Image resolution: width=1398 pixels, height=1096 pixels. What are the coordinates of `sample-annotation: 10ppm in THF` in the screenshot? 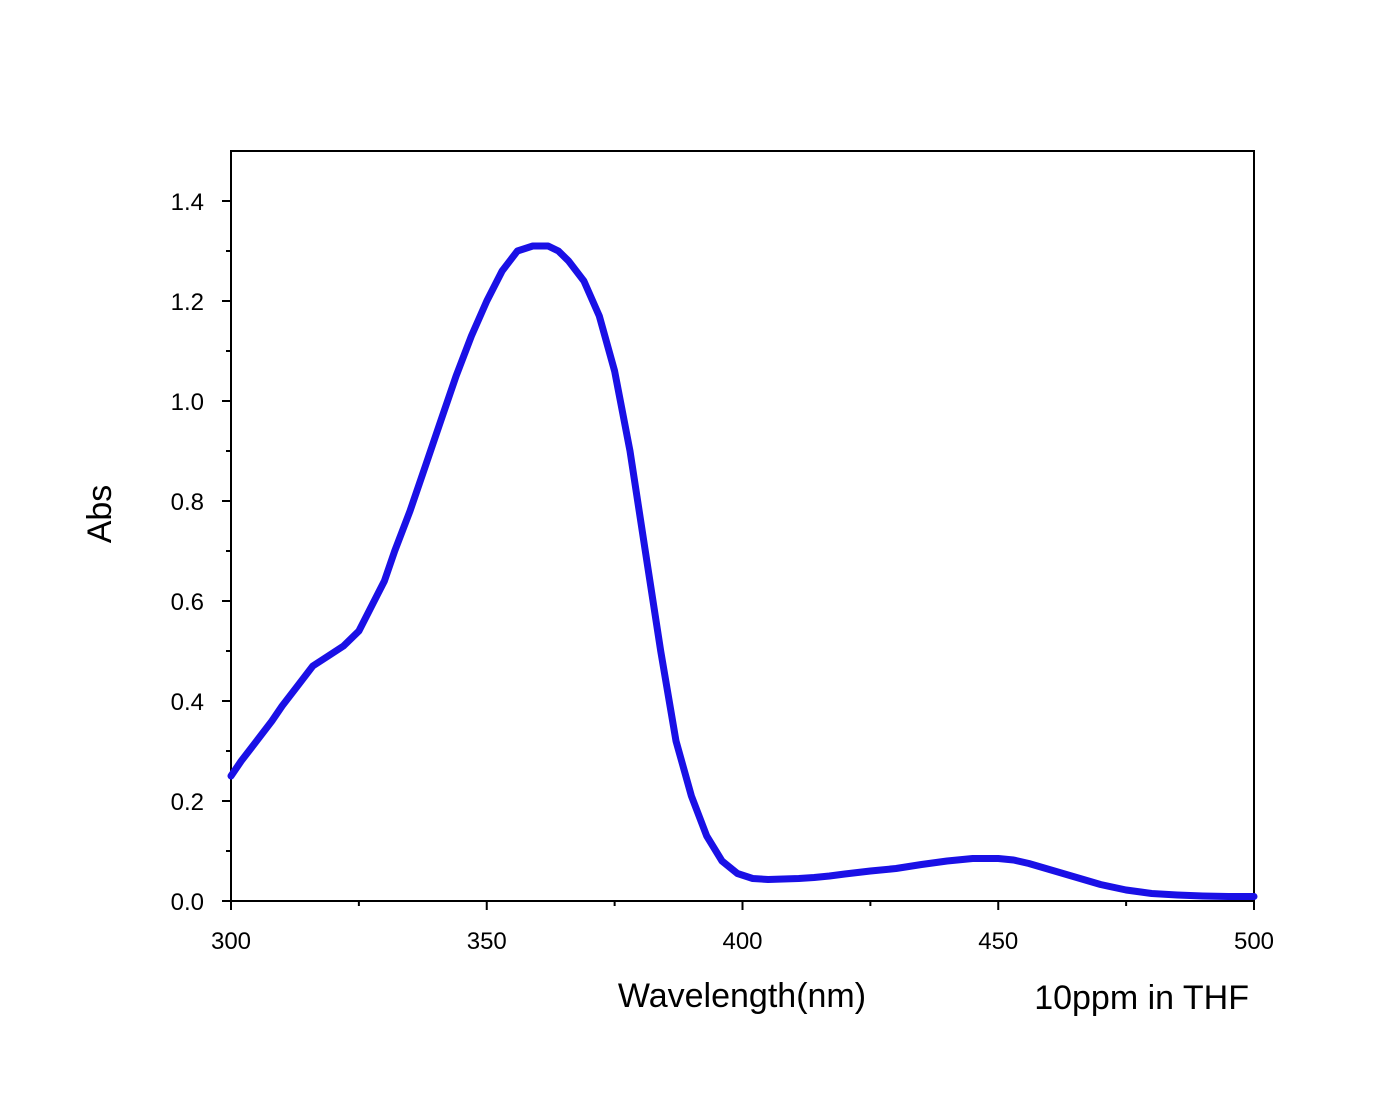 It's located at (1141, 998).